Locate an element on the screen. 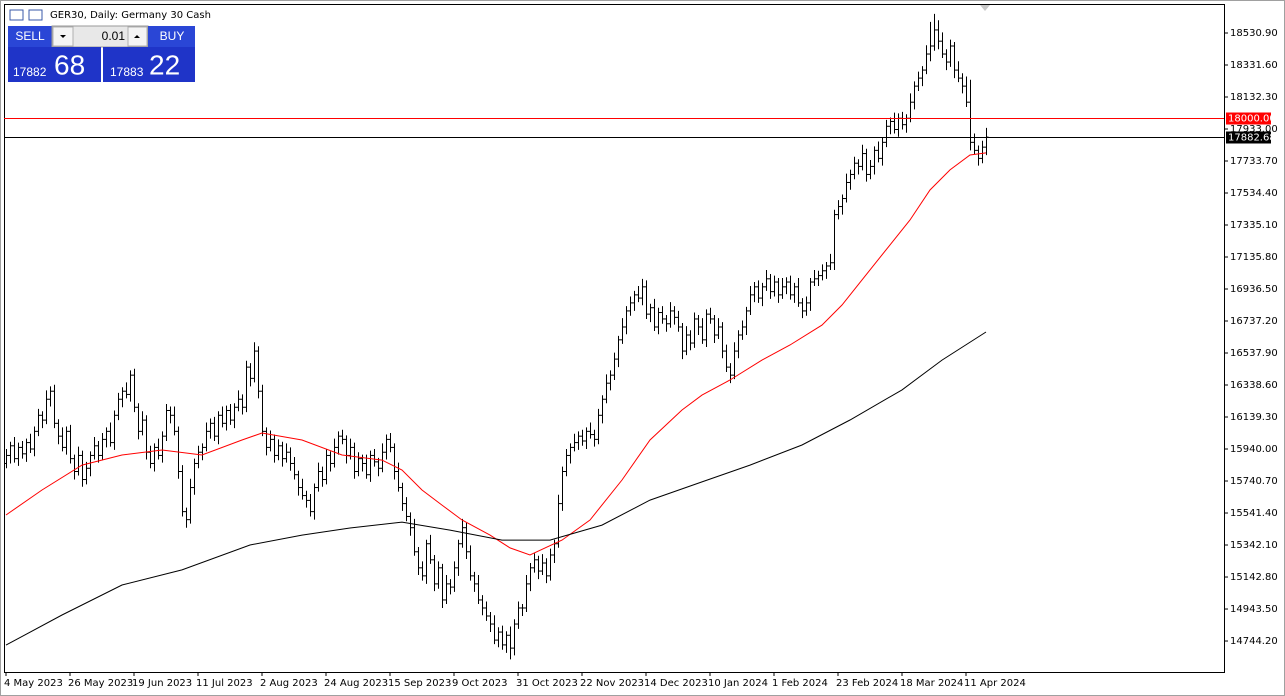 This screenshot has height=696, width=1285. chart-title: GER30, Daily: Germany 30 Cash is located at coordinates (130, 15).